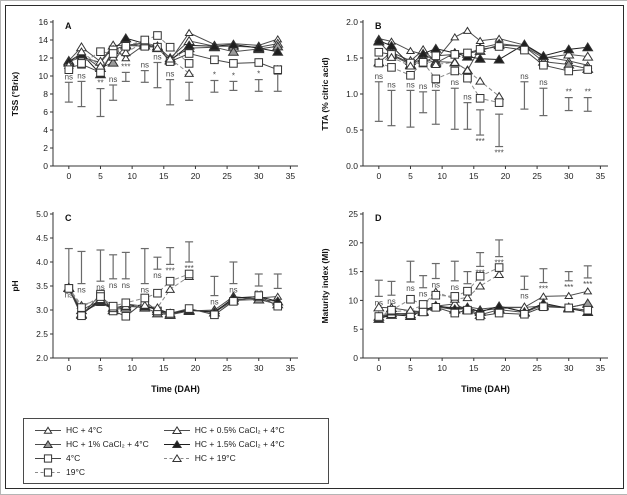  I want to click on y-tick-label: 2.5, so click(42, 334).